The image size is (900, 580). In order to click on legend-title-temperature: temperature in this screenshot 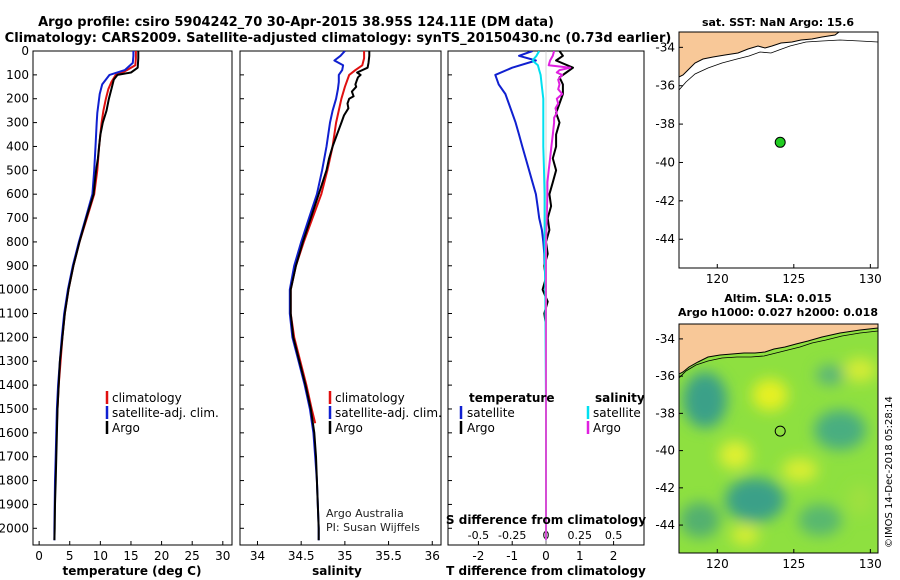, I will do `click(511, 398)`.